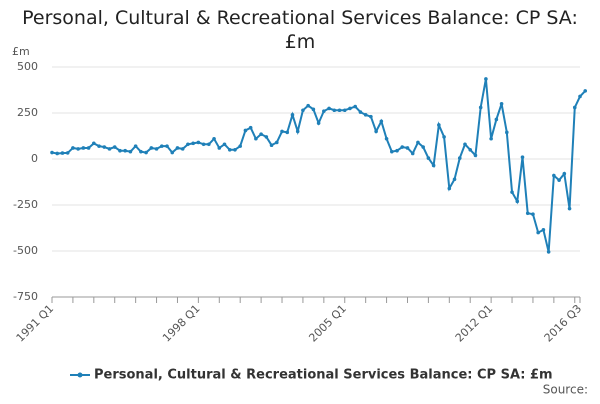 This screenshot has width=600, height=404. What do you see at coordinates (474, 323) in the screenshot?
I see `x-tick-label: 2012 Q1` at bounding box center [474, 323].